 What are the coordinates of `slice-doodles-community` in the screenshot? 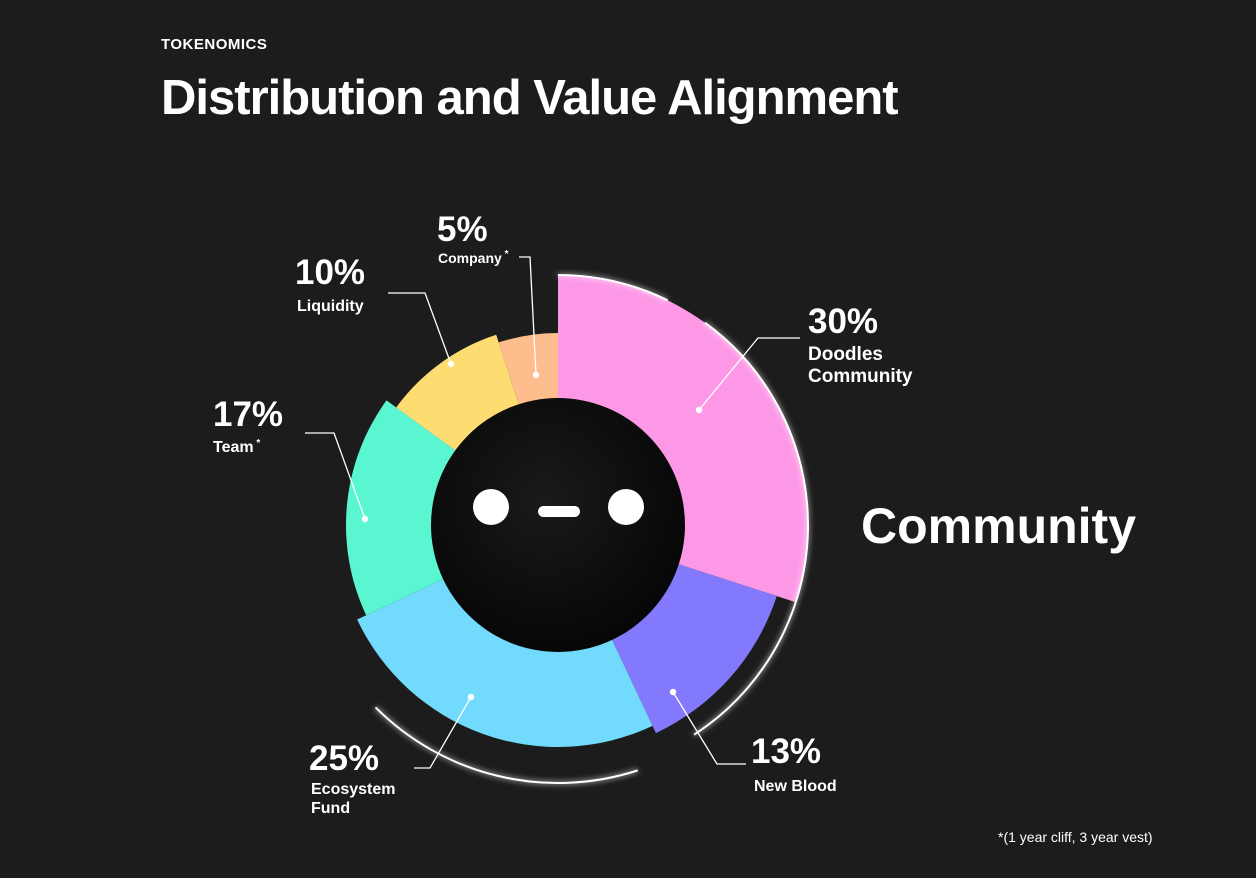 It's located at (683, 439).